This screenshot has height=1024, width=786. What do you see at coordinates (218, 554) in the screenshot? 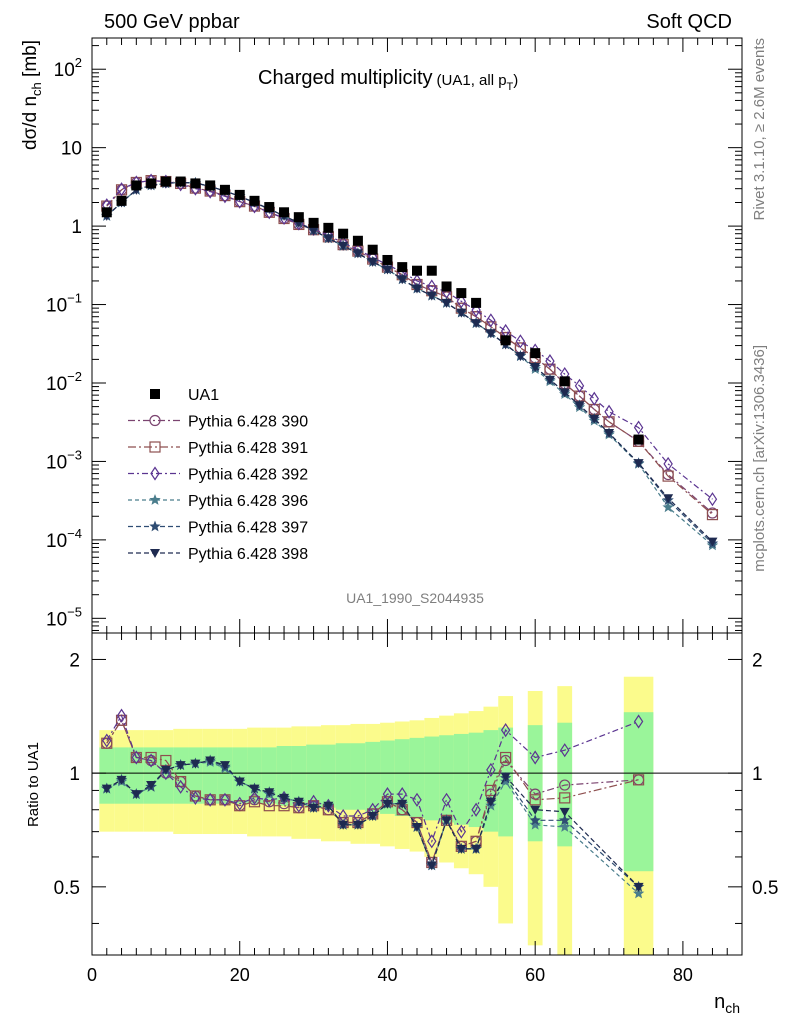
I see `legend-item-series: Pythia 6.428 398` at bounding box center [218, 554].